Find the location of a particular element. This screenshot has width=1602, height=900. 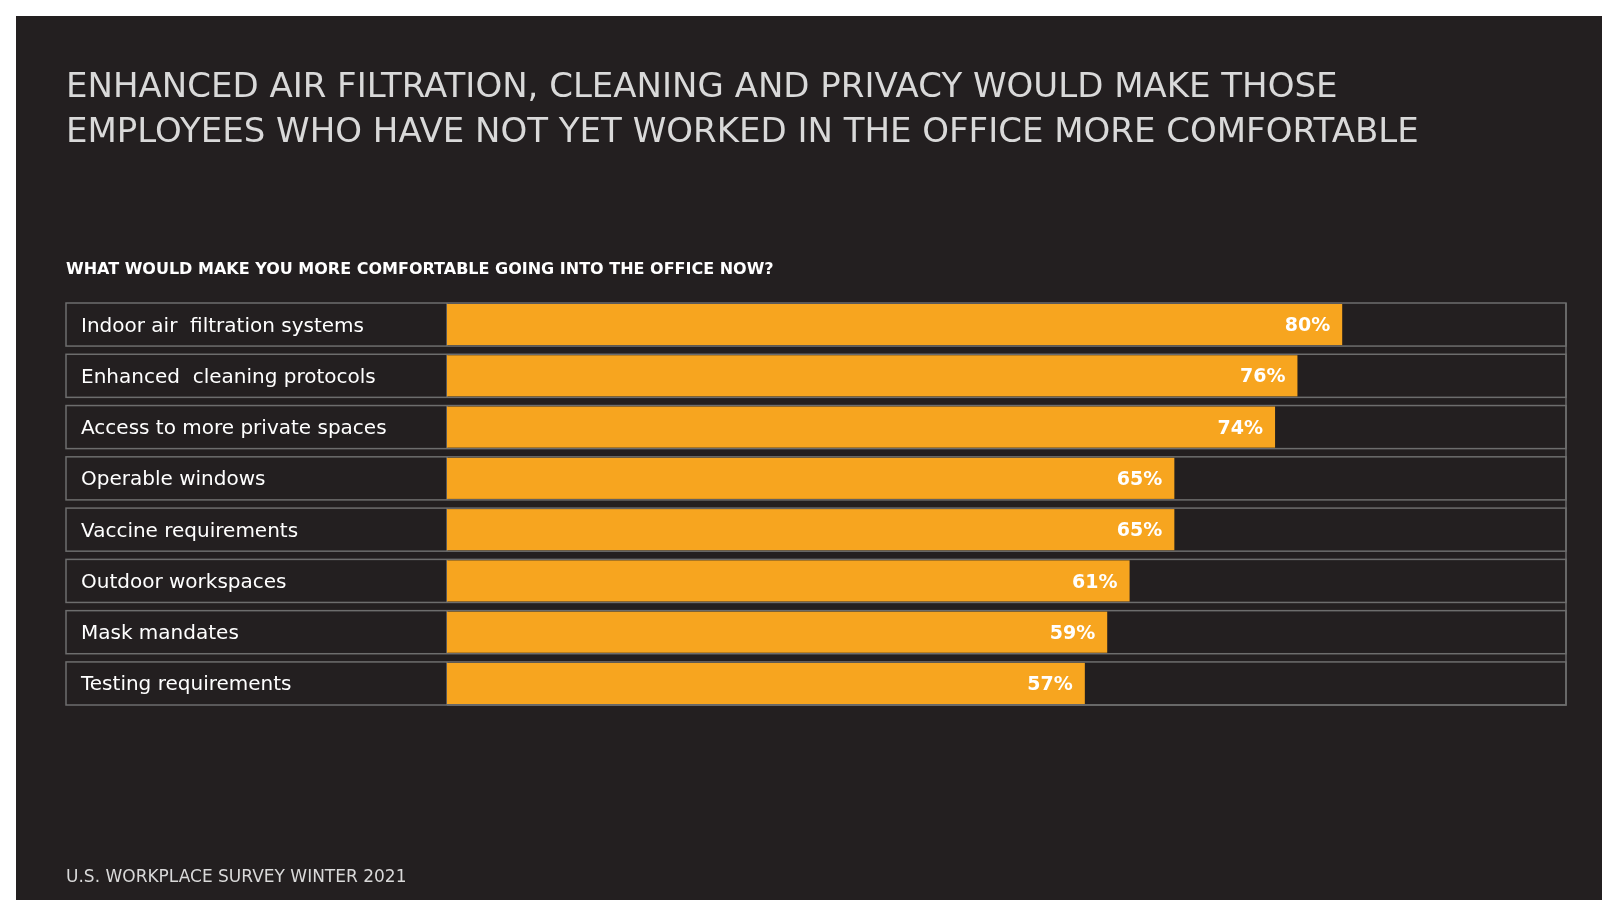

y-tick-label: Access to more private spaces is located at coordinates (234, 427).